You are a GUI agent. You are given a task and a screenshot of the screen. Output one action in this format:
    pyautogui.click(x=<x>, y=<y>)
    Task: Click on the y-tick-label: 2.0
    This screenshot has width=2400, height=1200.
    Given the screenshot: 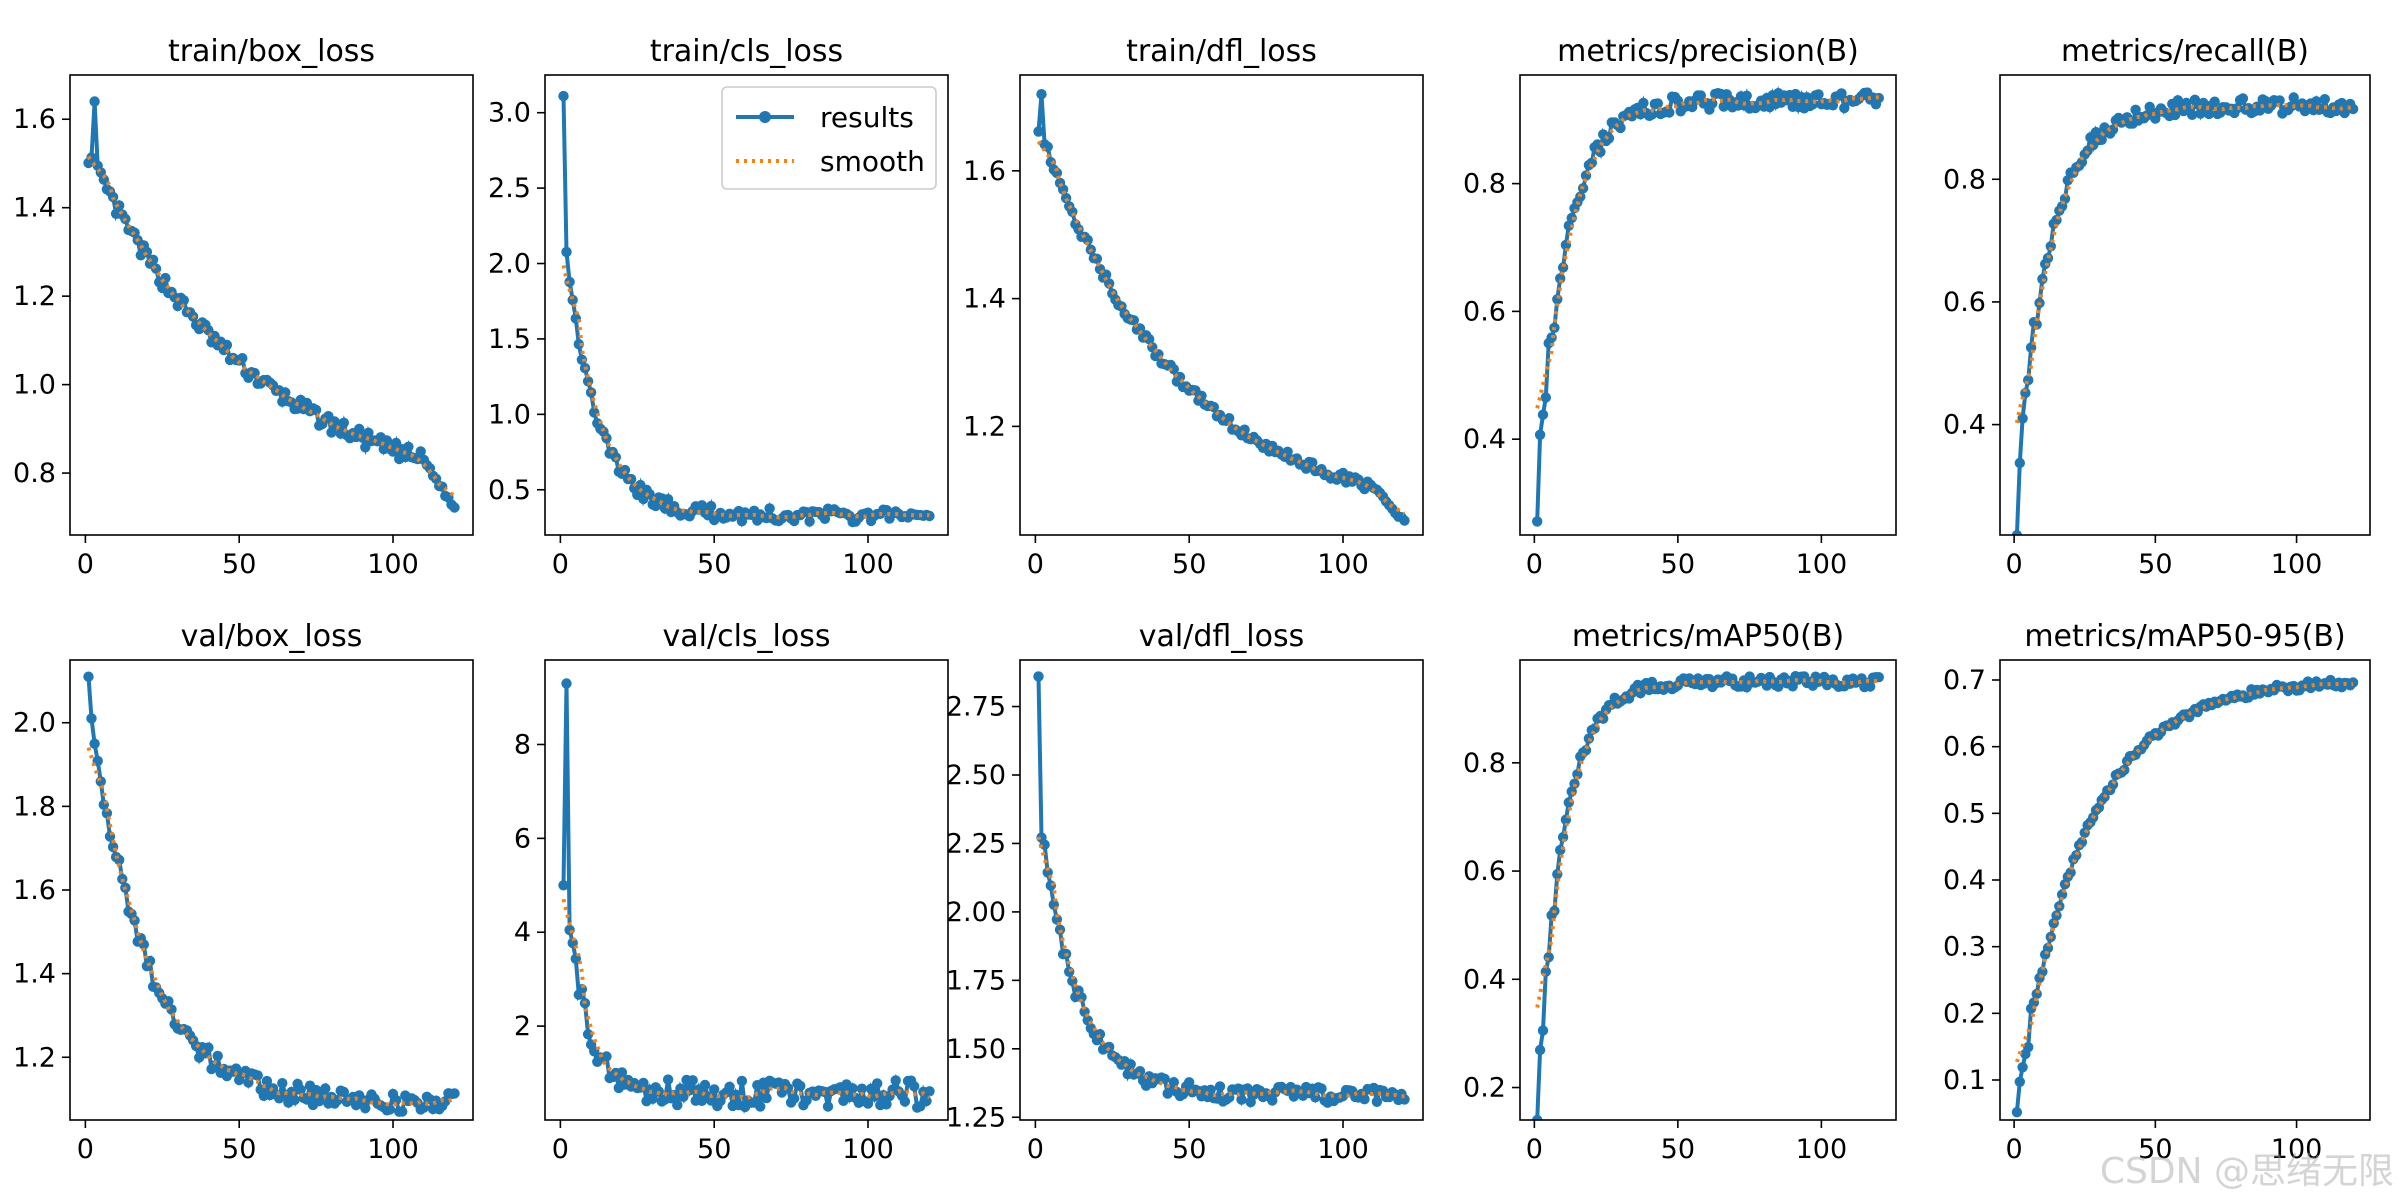 What is the action you would take?
    pyautogui.click(x=34, y=723)
    